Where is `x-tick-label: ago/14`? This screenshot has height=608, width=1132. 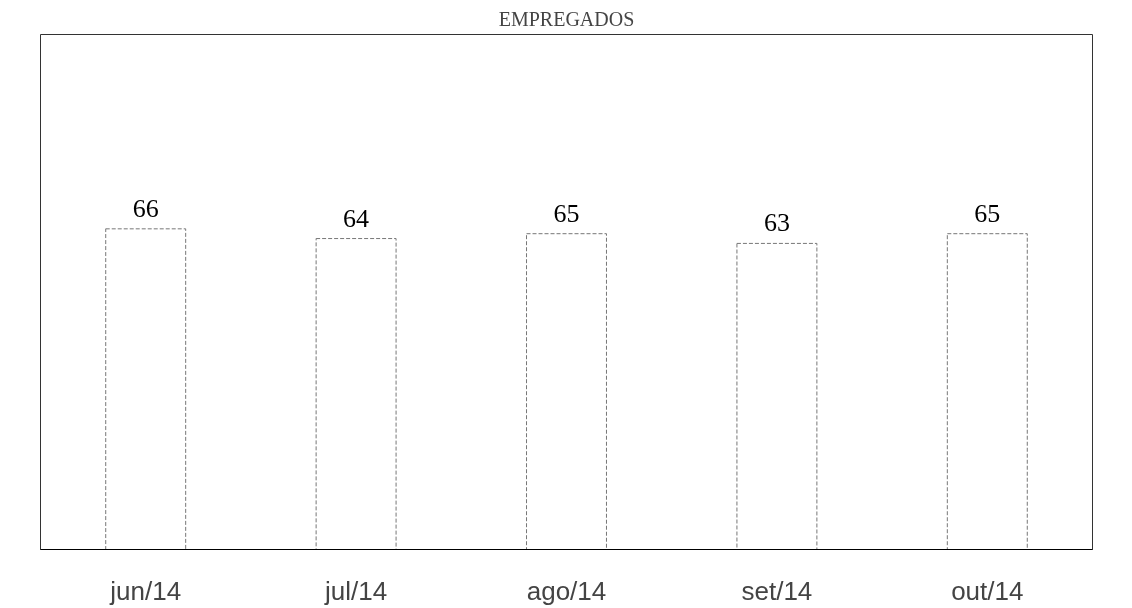
x-tick-label: ago/14 is located at coordinates (566, 590).